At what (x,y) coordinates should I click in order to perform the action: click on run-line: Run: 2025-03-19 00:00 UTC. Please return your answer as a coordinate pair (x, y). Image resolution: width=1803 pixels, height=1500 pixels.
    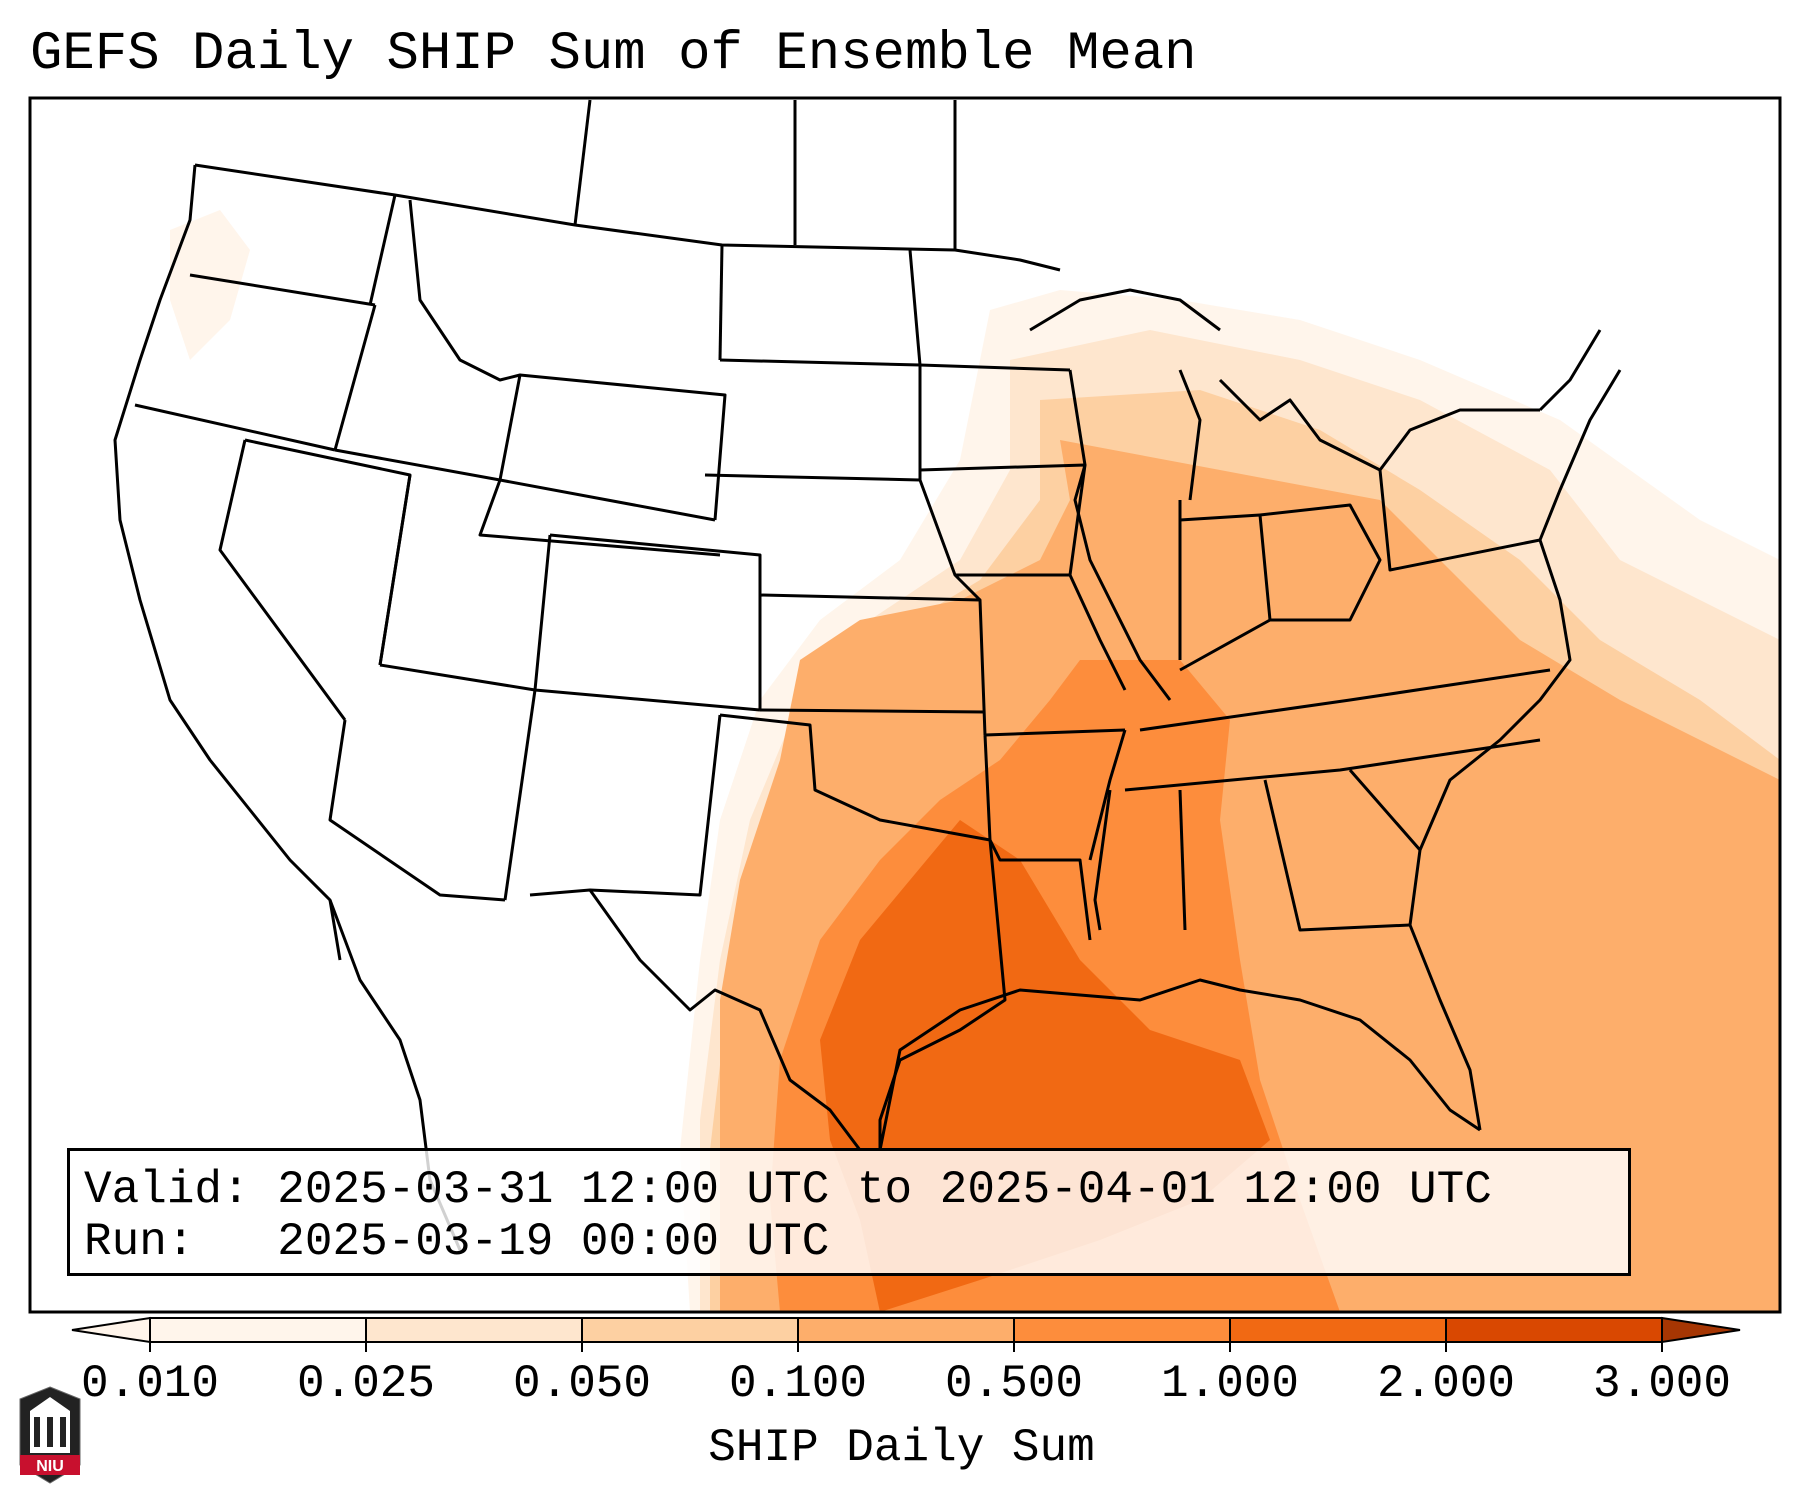
    Looking at the image, I should click on (456, 1242).